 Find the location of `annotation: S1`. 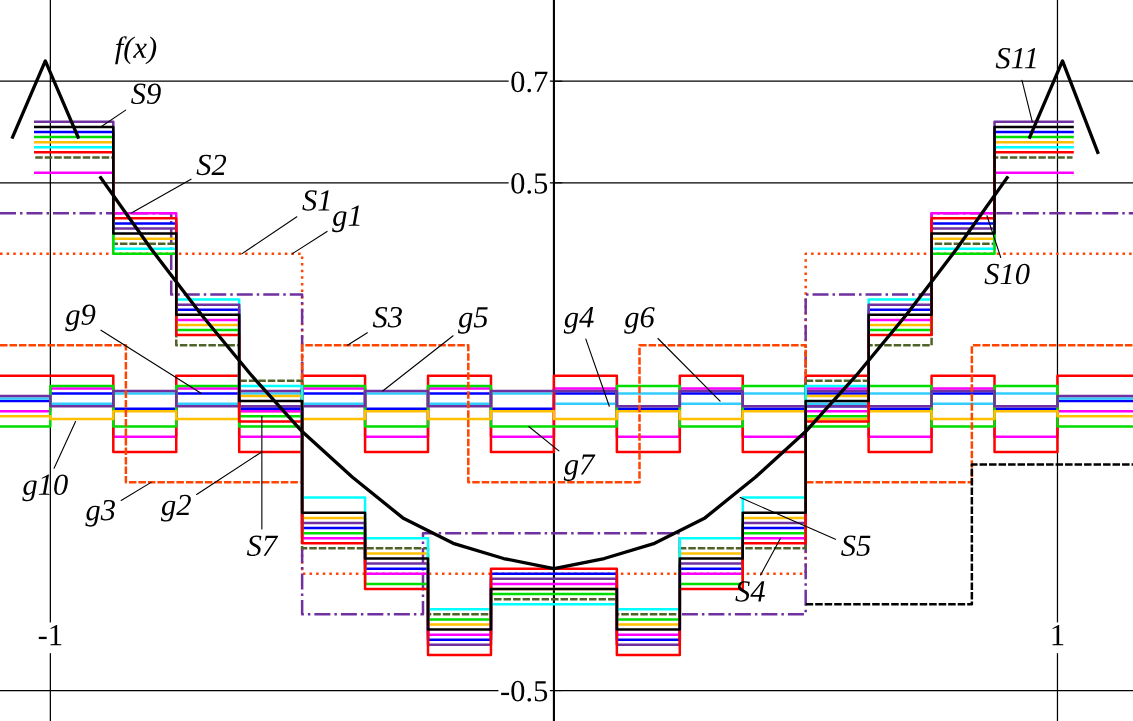

annotation: S1 is located at coordinates (316, 200).